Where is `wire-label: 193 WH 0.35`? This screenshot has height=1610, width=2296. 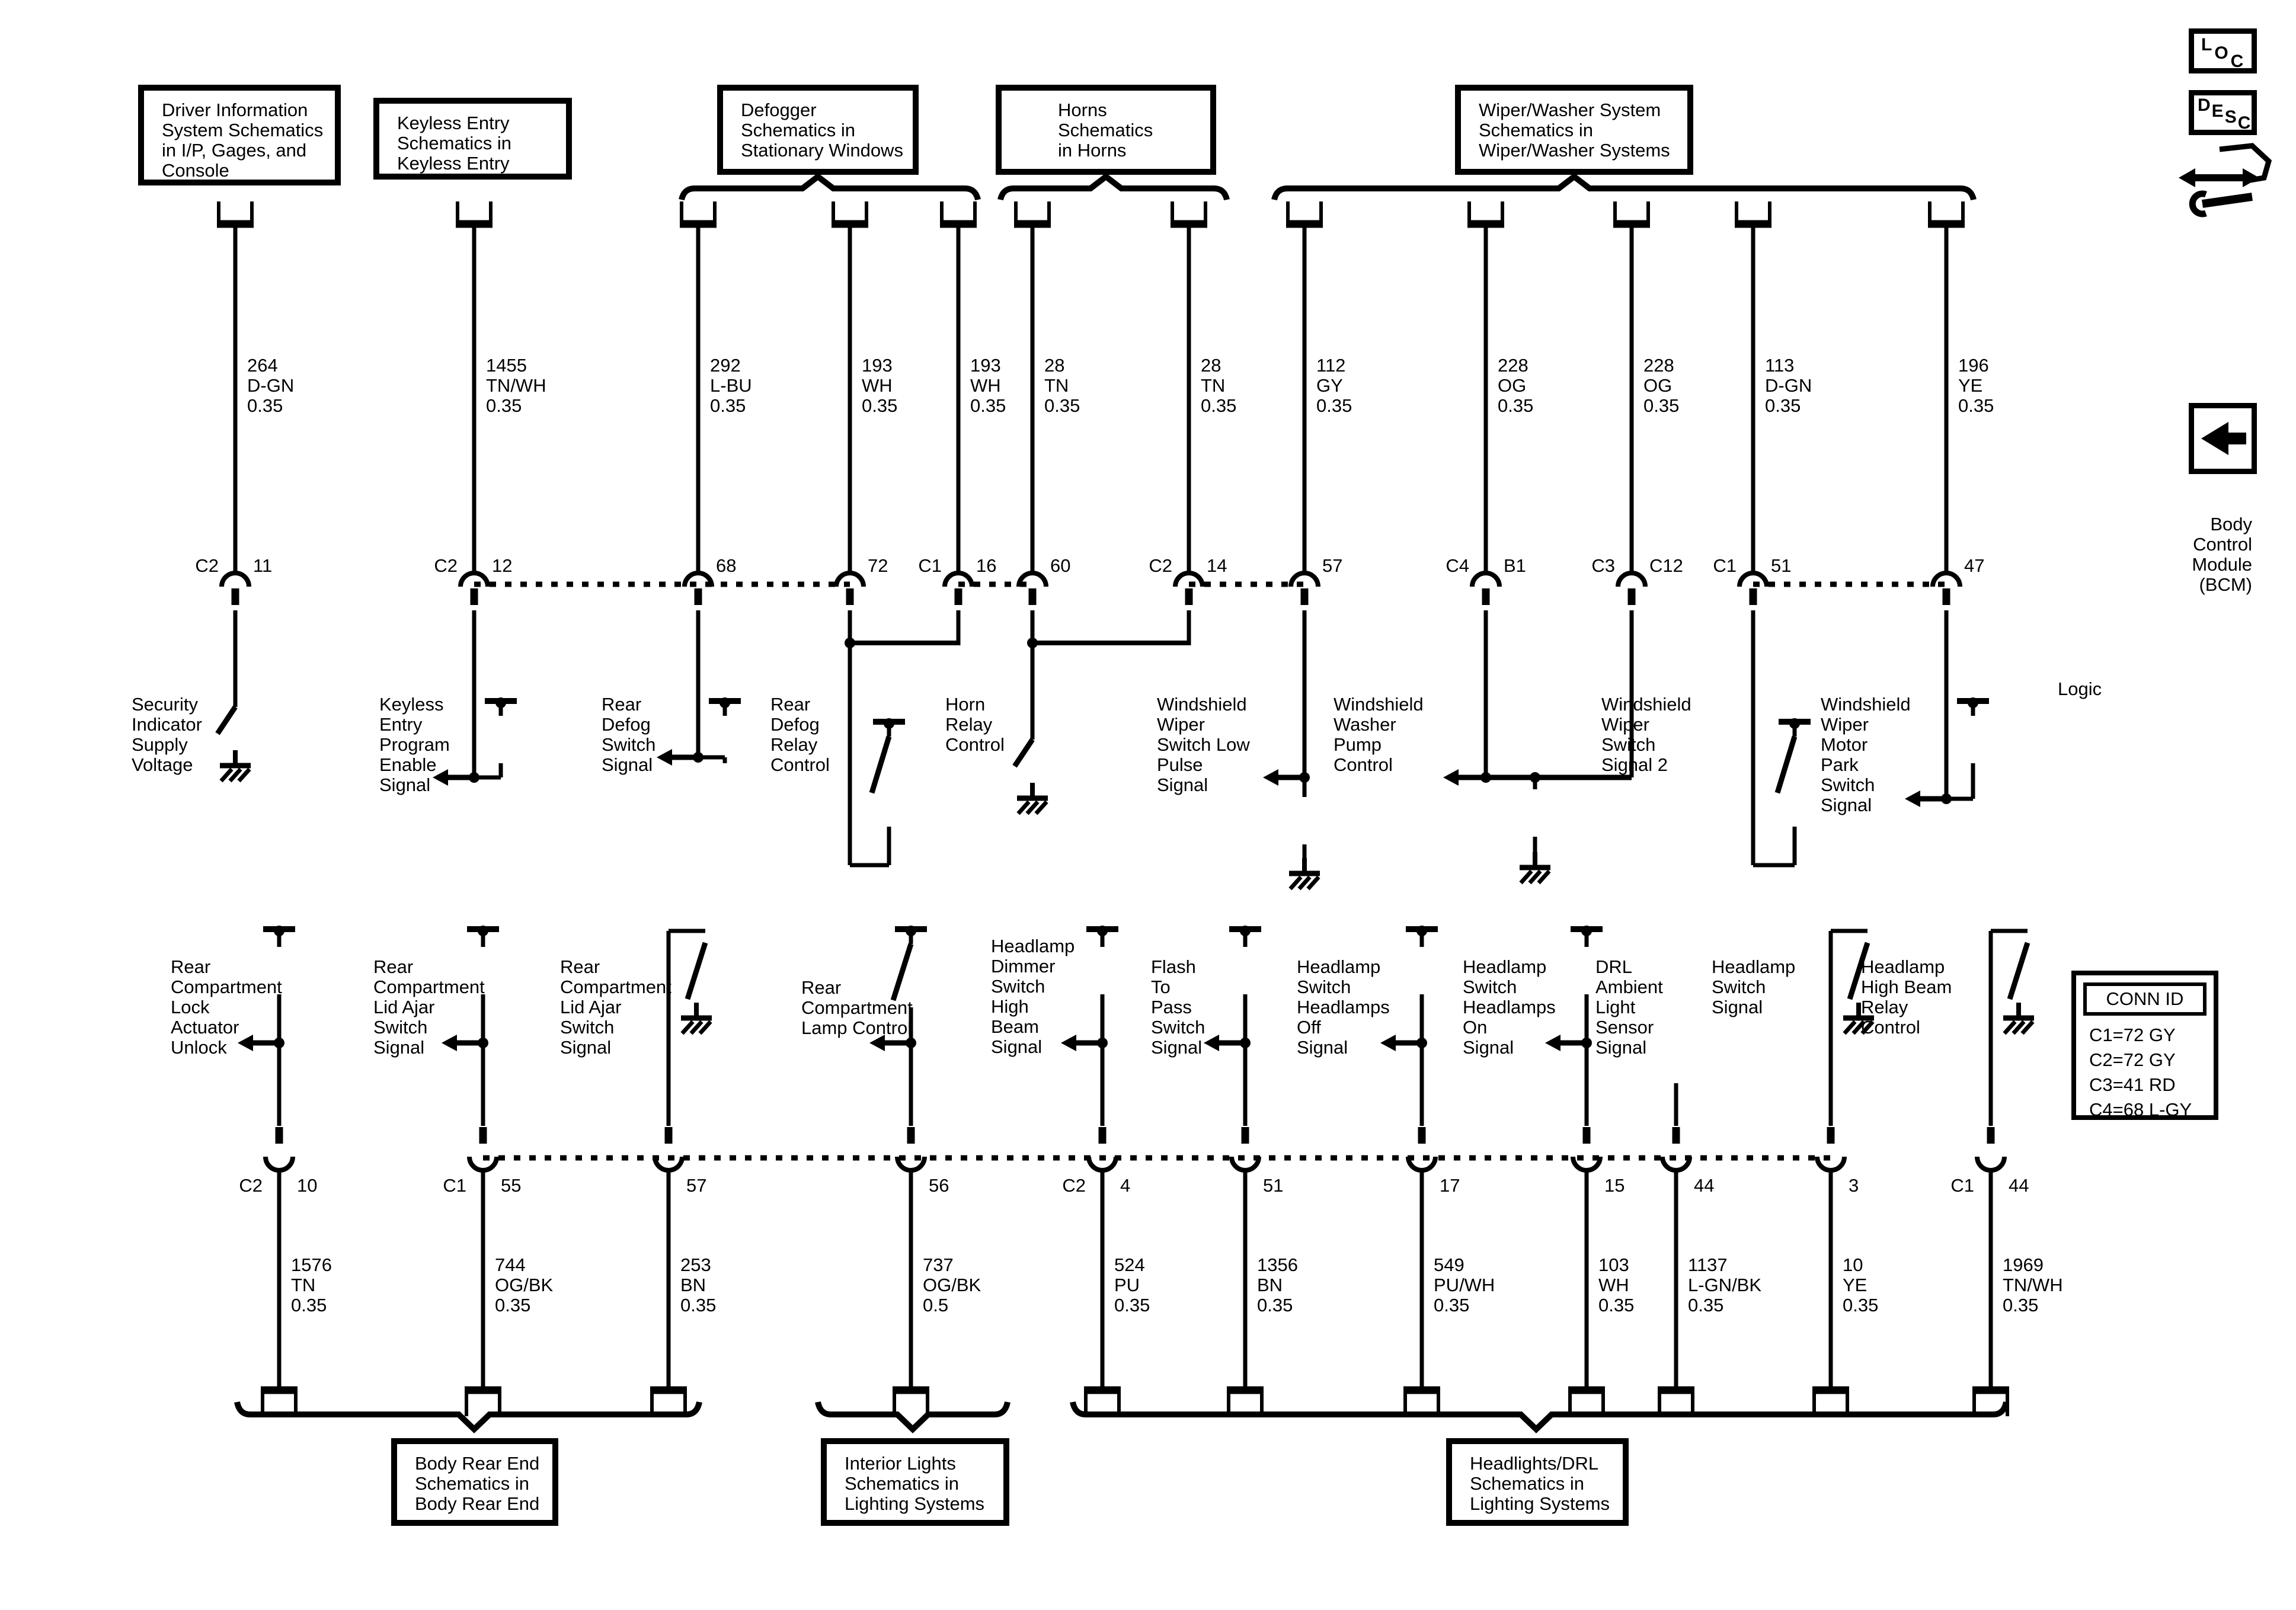 wire-label: 193 WH 0.35 is located at coordinates (988, 385).